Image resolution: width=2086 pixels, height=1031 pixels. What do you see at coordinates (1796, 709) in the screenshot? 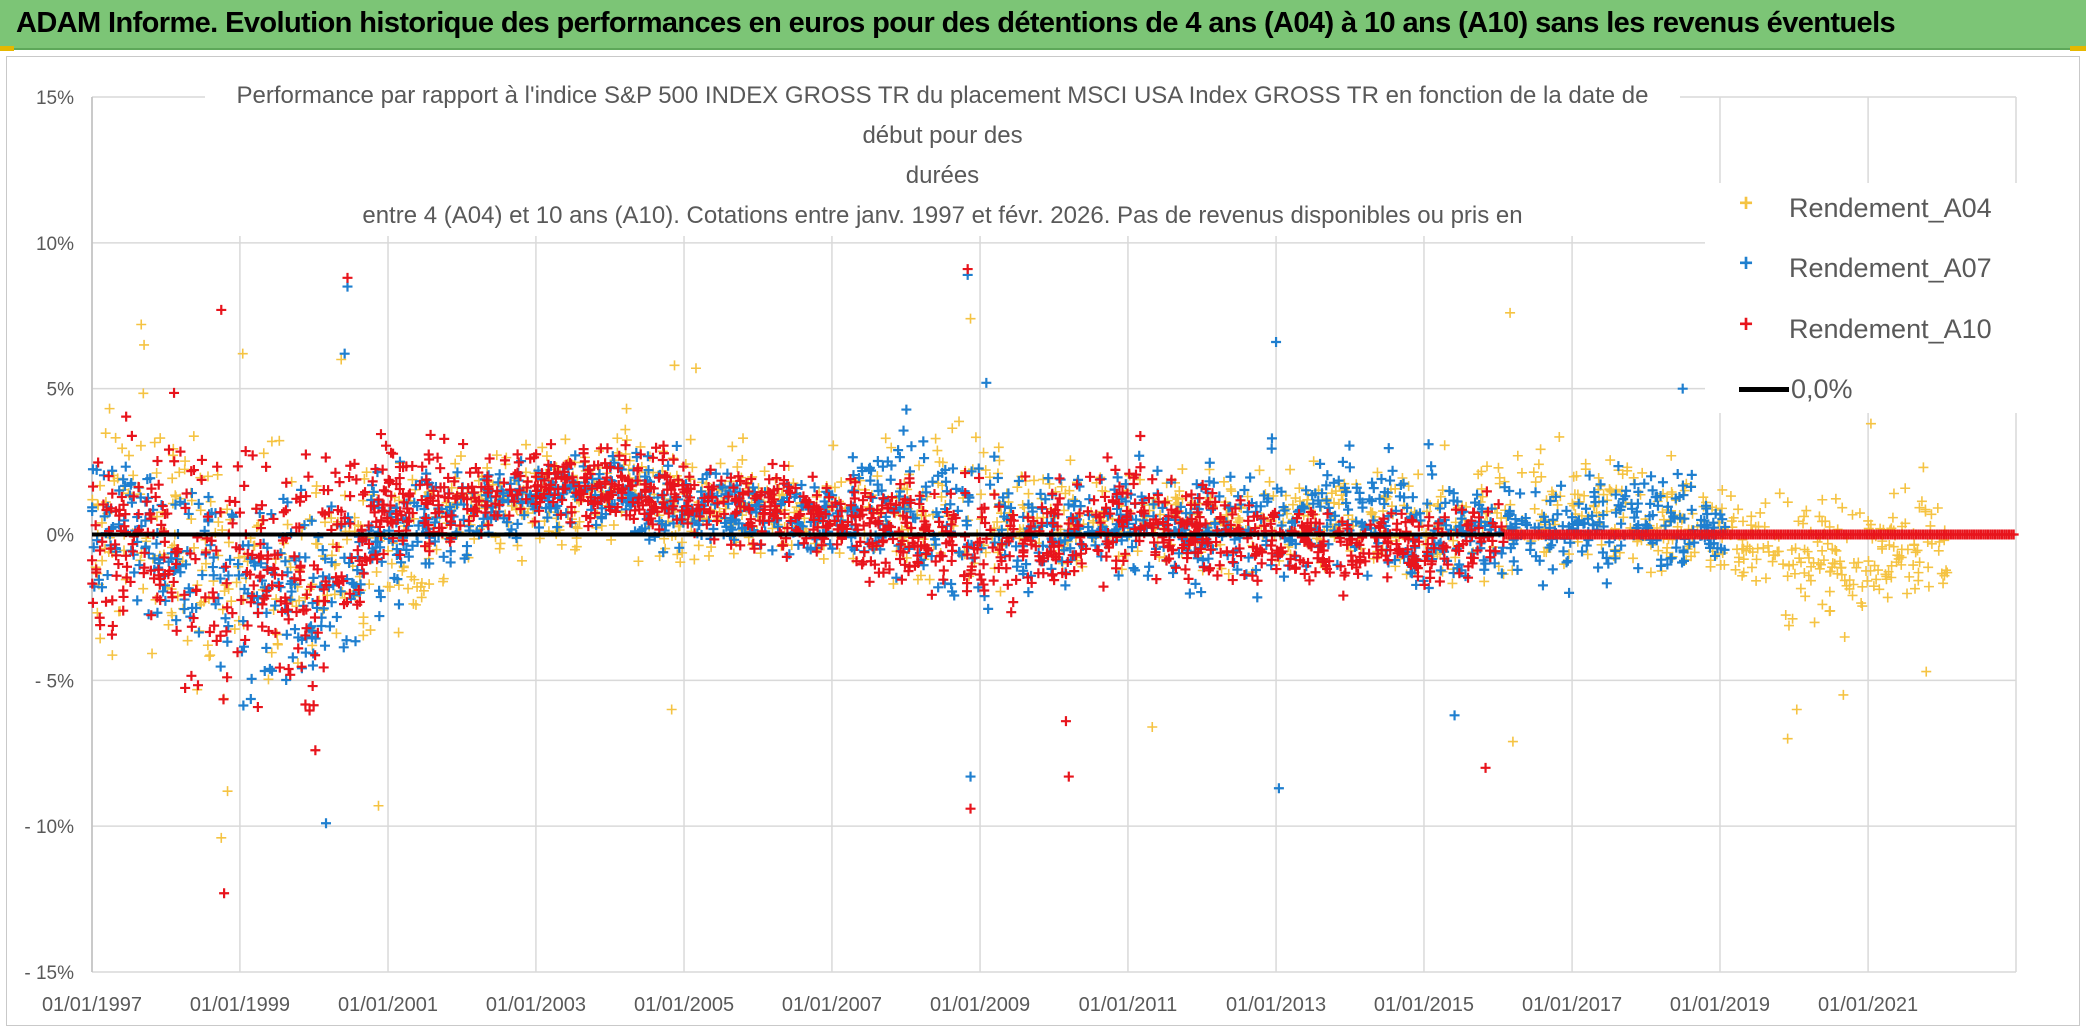
I see `outlier-point` at bounding box center [1796, 709].